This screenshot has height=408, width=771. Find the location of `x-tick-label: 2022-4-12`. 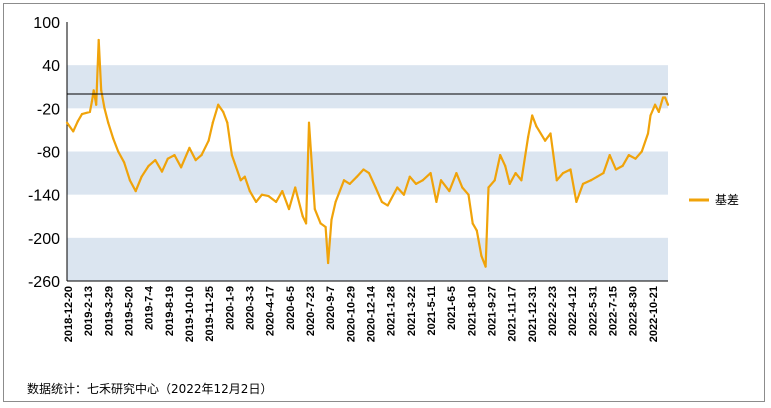

x-tick-label: 2022-4-12 is located at coordinates (573, 311).